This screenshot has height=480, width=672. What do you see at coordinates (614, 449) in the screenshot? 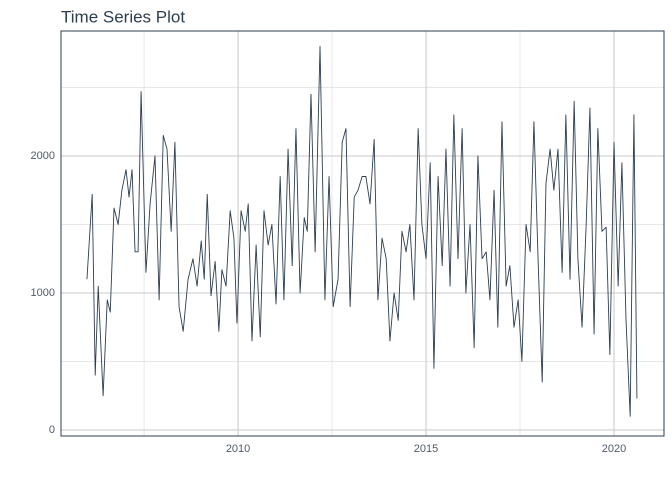
I see `x-tick-label: 2020` at bounding box center [614, 449].